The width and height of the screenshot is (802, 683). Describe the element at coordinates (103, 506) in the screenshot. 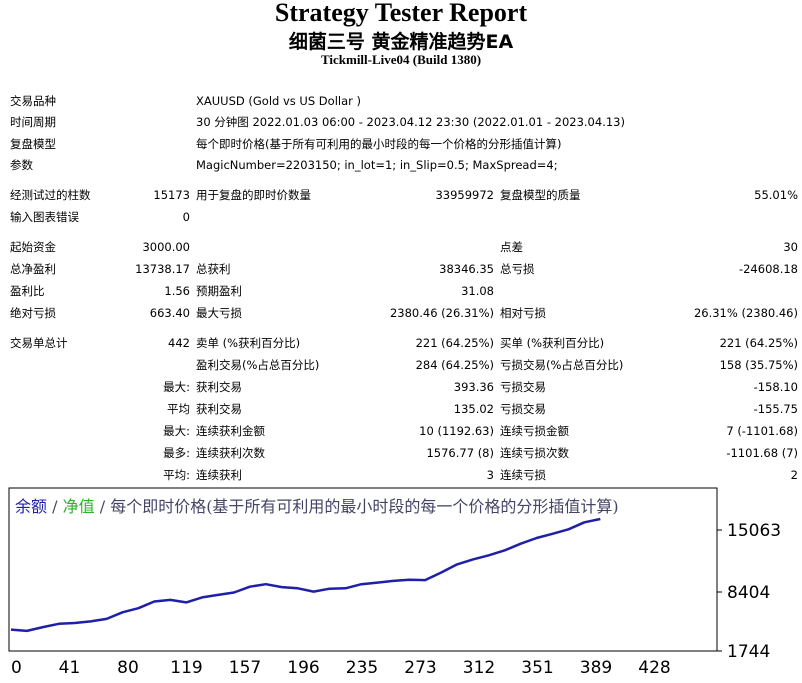

I see `legend-sep2: /` at that location.